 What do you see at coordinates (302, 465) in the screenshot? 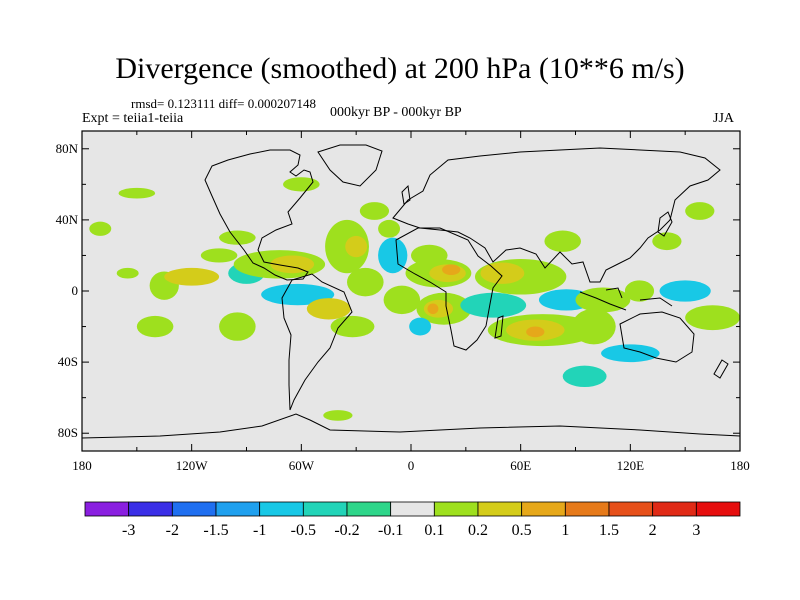
I see `x-tick-label: 60W` at bounding box center [302, 465].